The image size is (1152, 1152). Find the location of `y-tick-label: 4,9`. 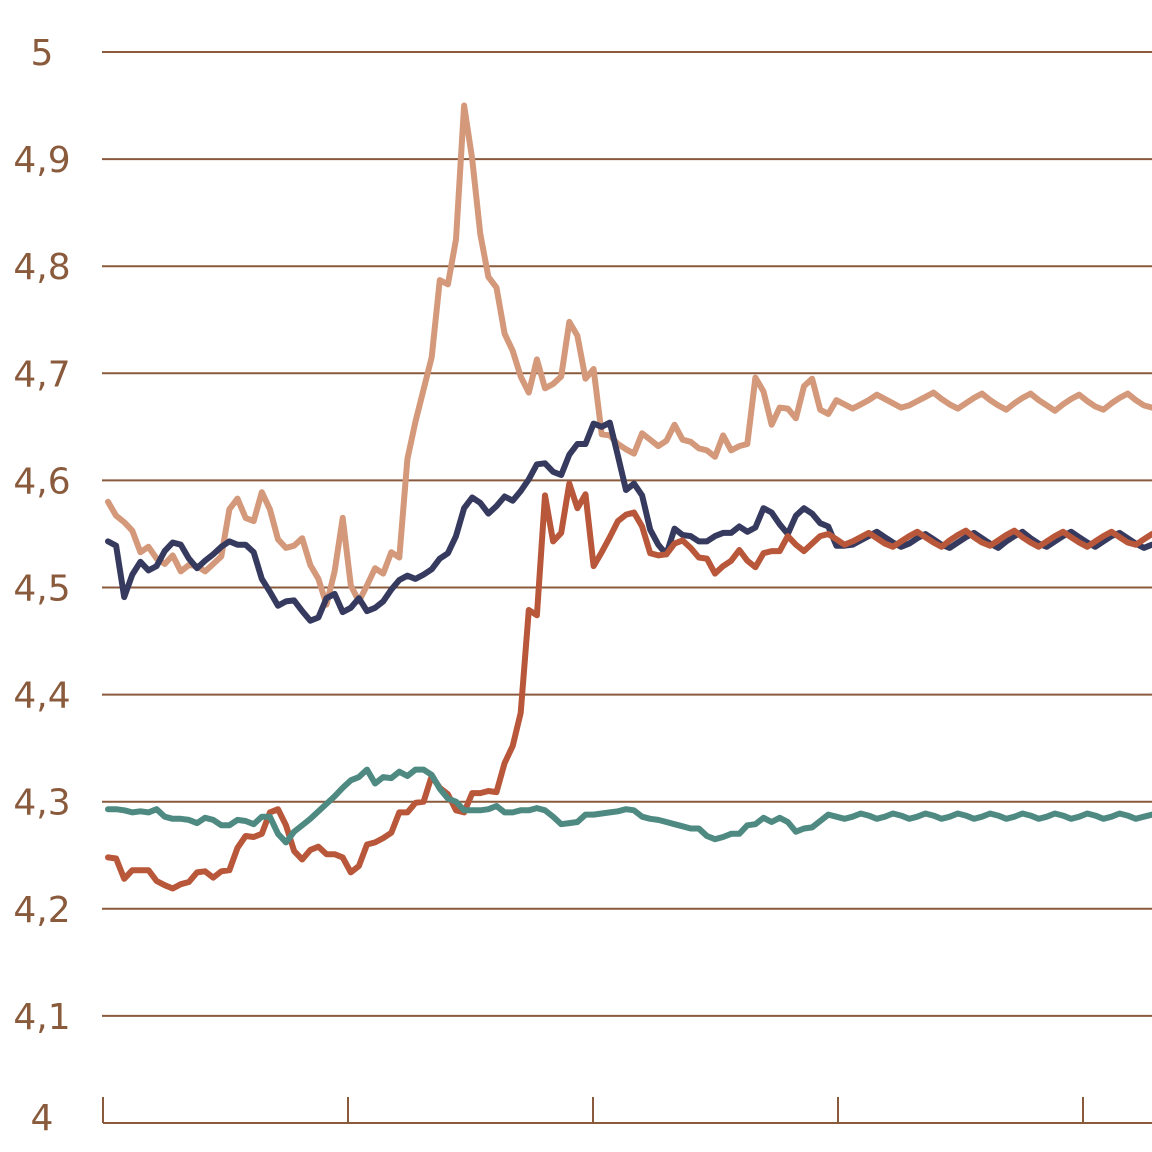

y-tick-label: 4,9 is located at coordinates (41, 160).